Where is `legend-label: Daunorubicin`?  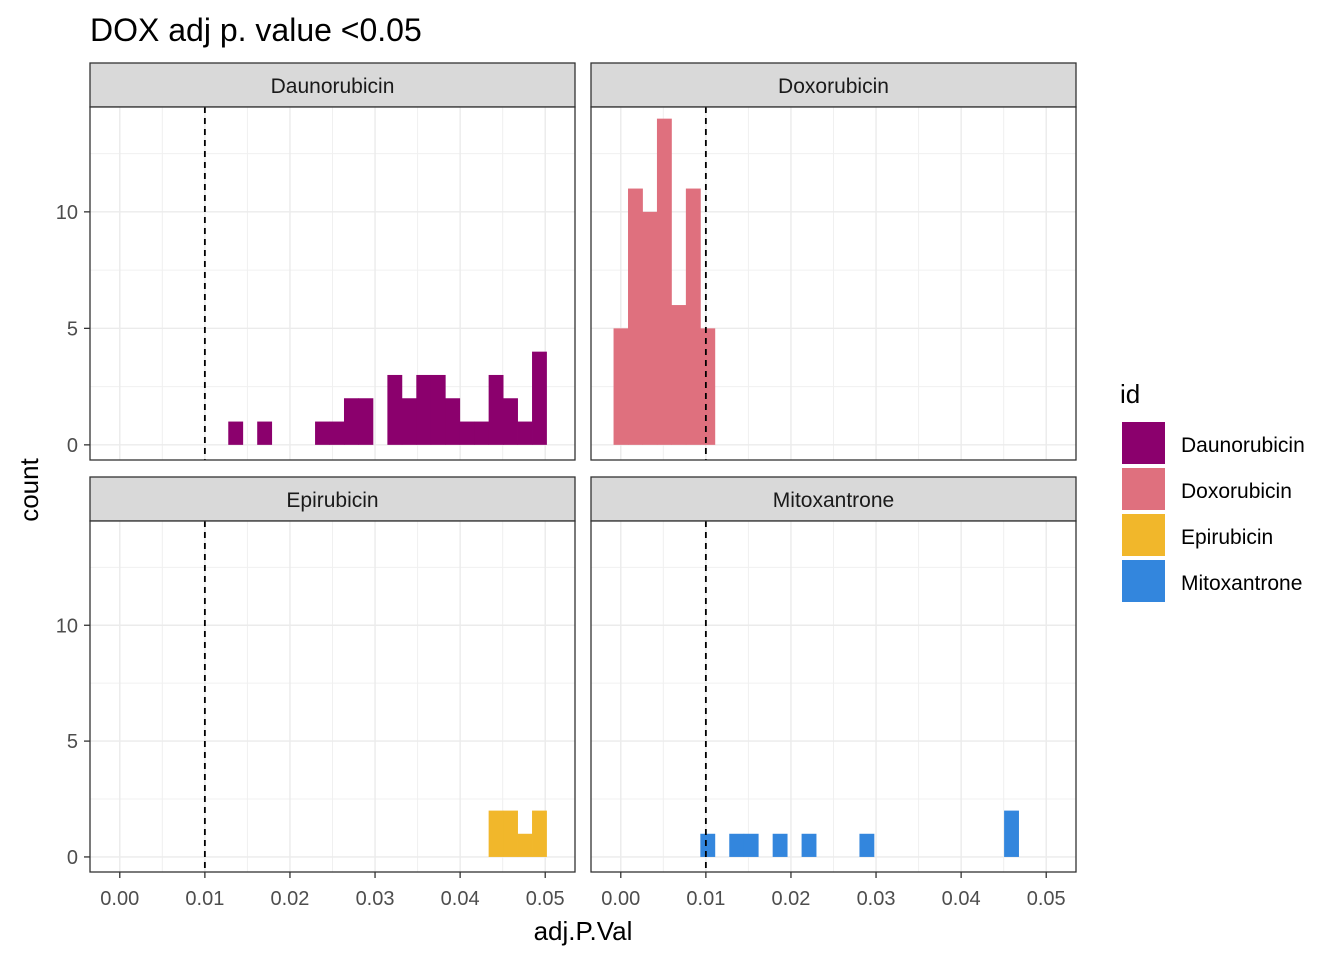
legend-label: Daunorubicin is located at coordinates (1243, 445).